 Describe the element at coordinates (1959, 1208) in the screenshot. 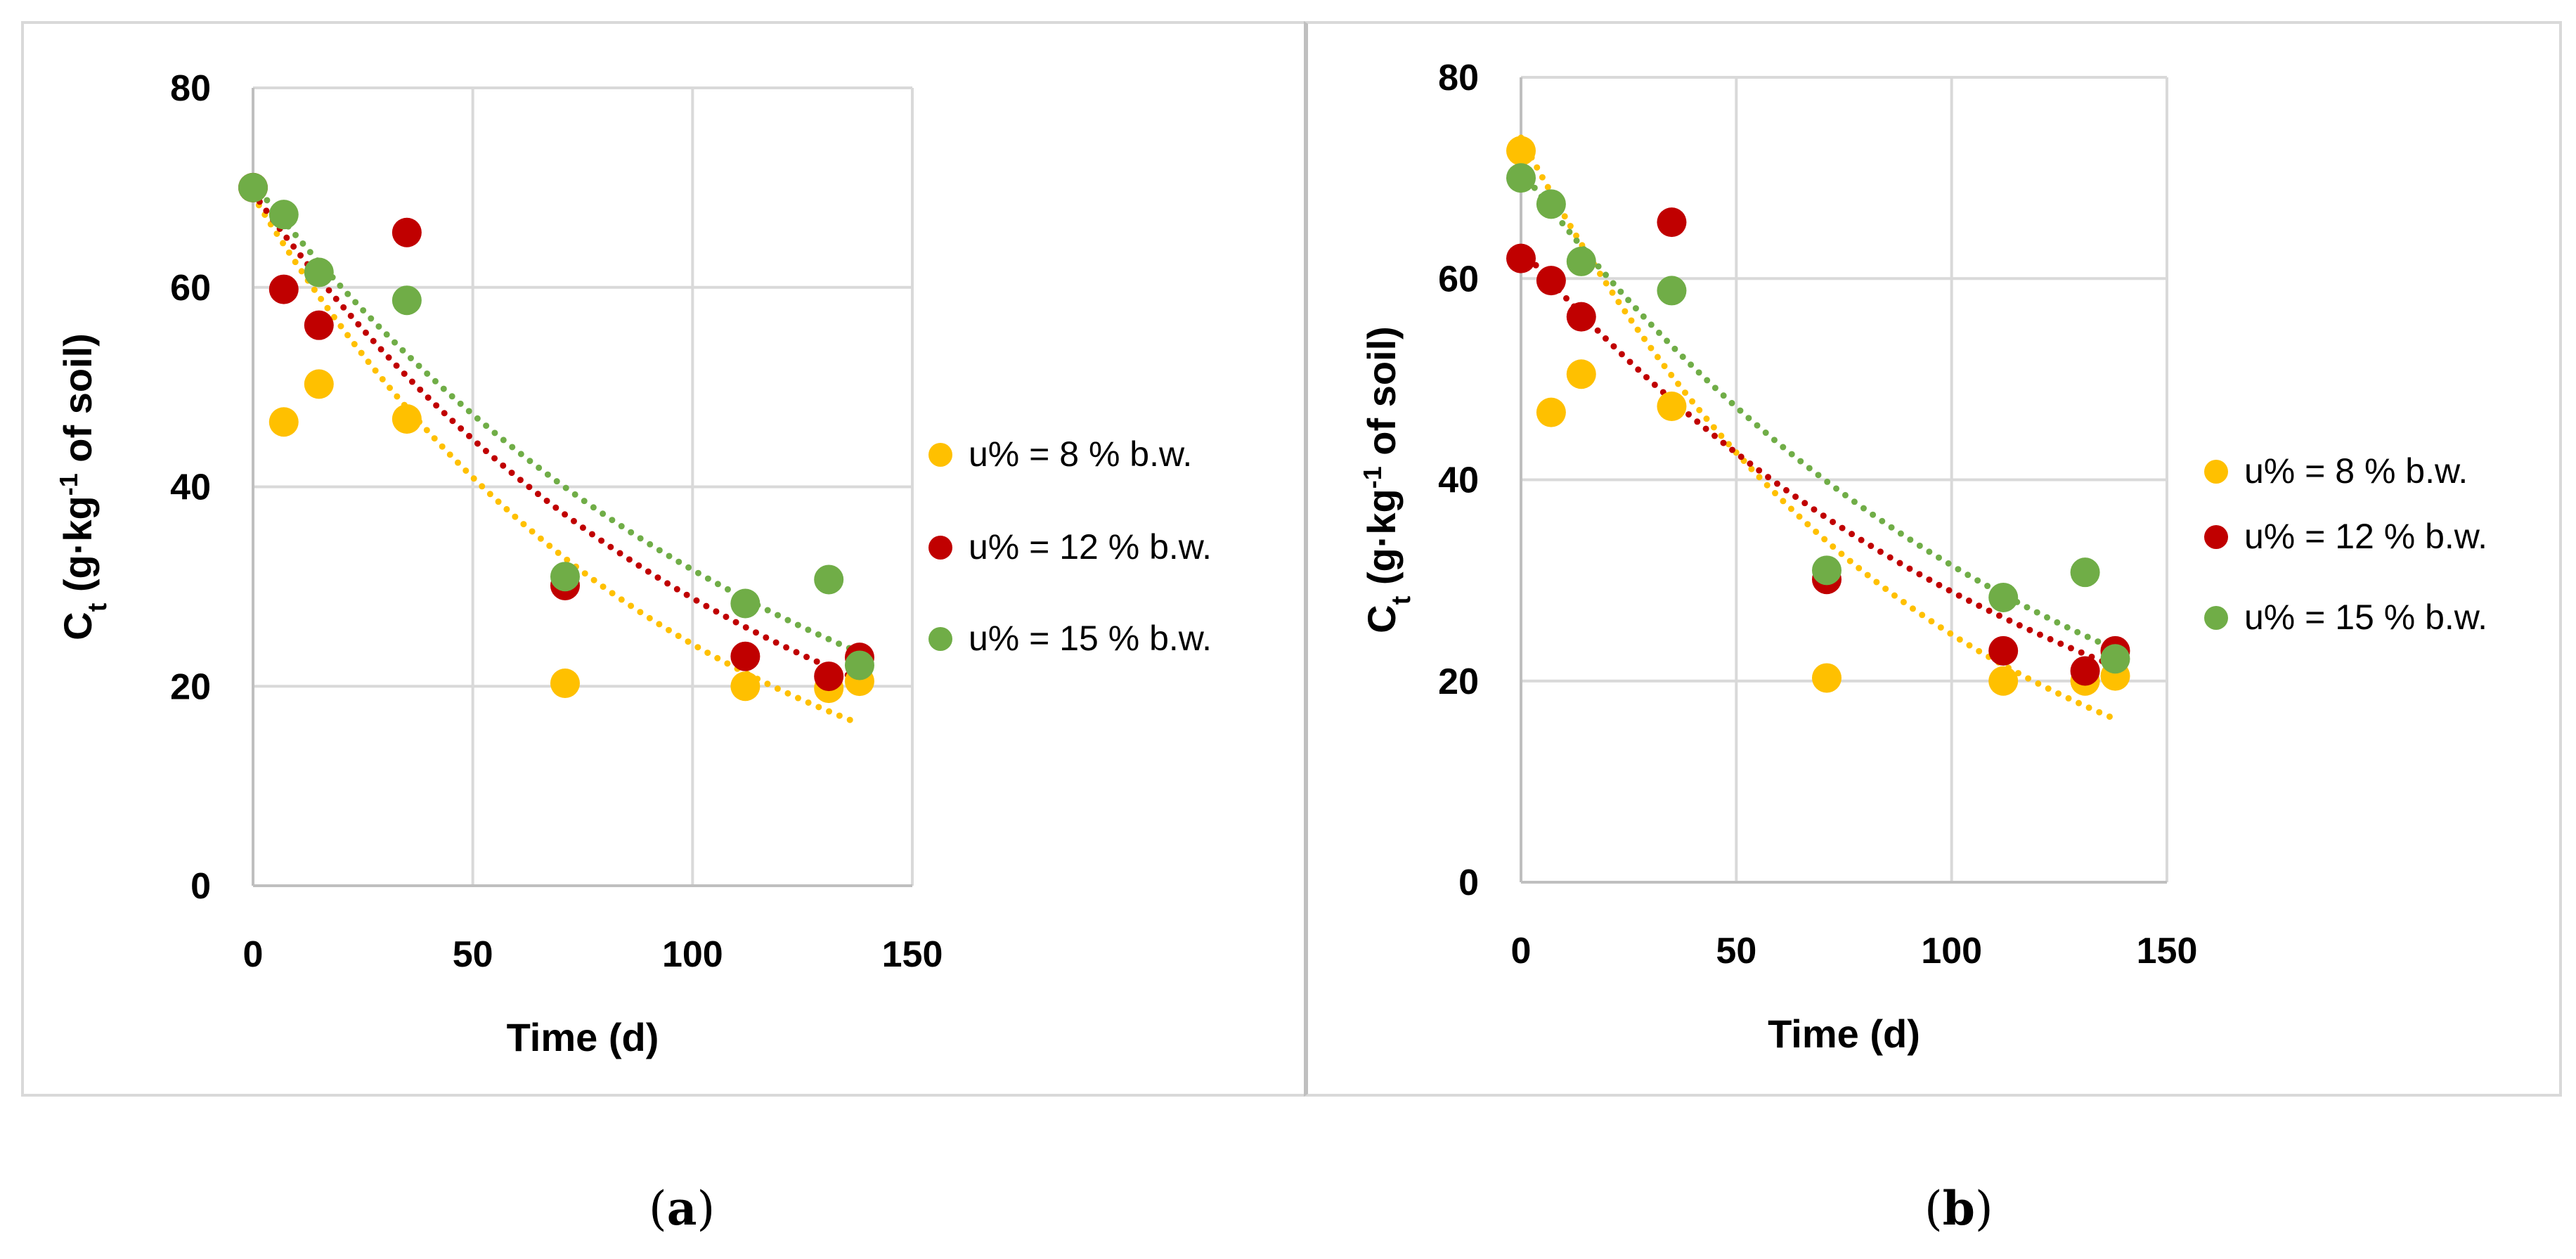

I see `caption-b: (b)` at that location.